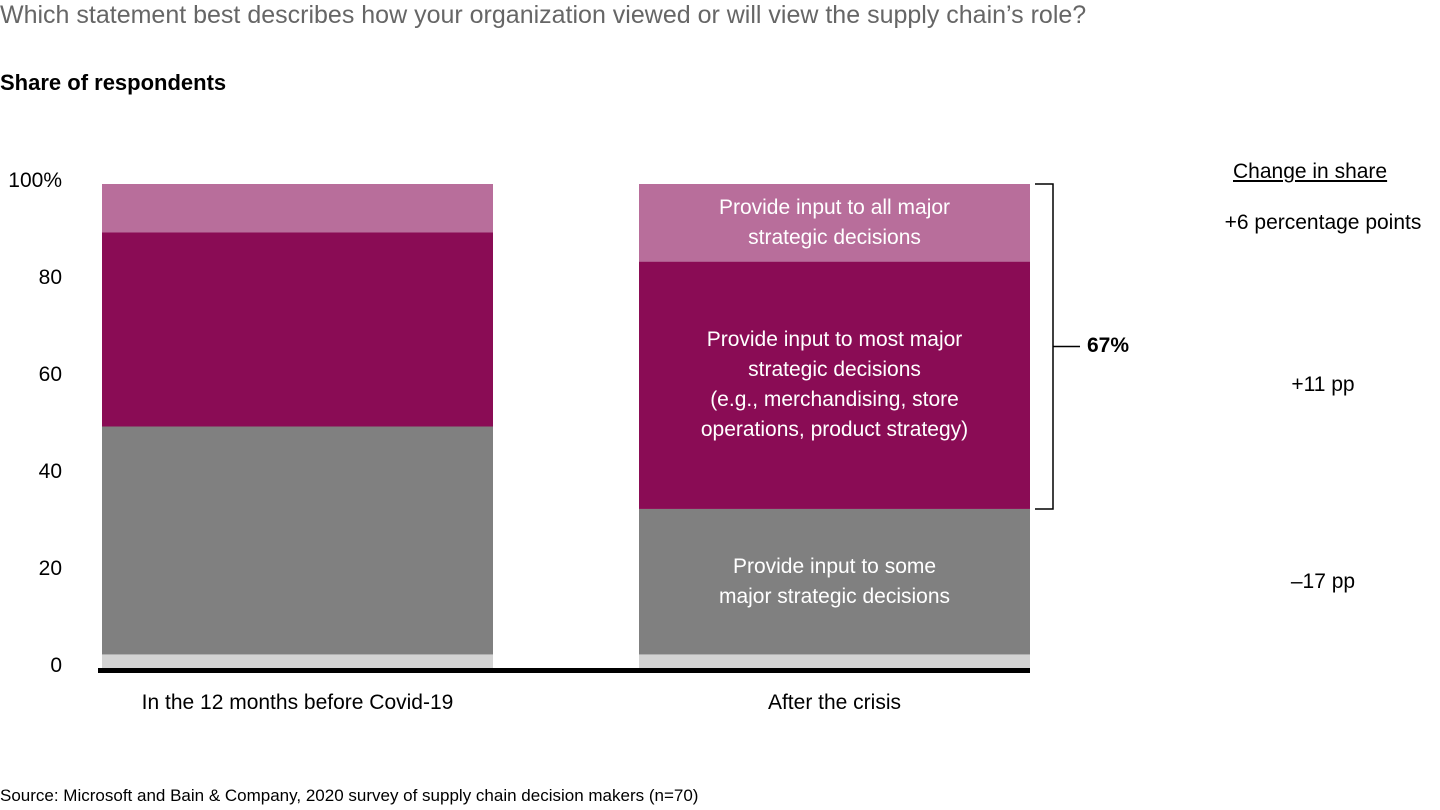 The height and width of the screenshot is (810, 1440). Describe the element at coordinates (564, 670) in the screenshot. I see `baseline` at that location.